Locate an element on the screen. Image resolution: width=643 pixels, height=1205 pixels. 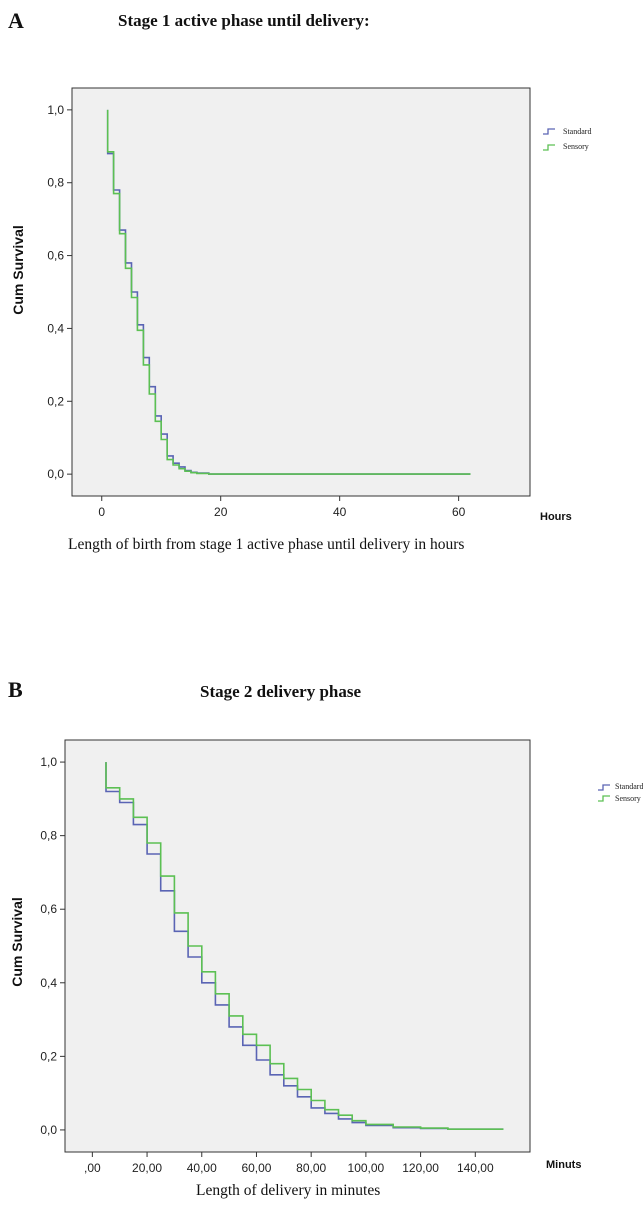
x-tick-label: 120,00 is located at coordinates (420, 1168).